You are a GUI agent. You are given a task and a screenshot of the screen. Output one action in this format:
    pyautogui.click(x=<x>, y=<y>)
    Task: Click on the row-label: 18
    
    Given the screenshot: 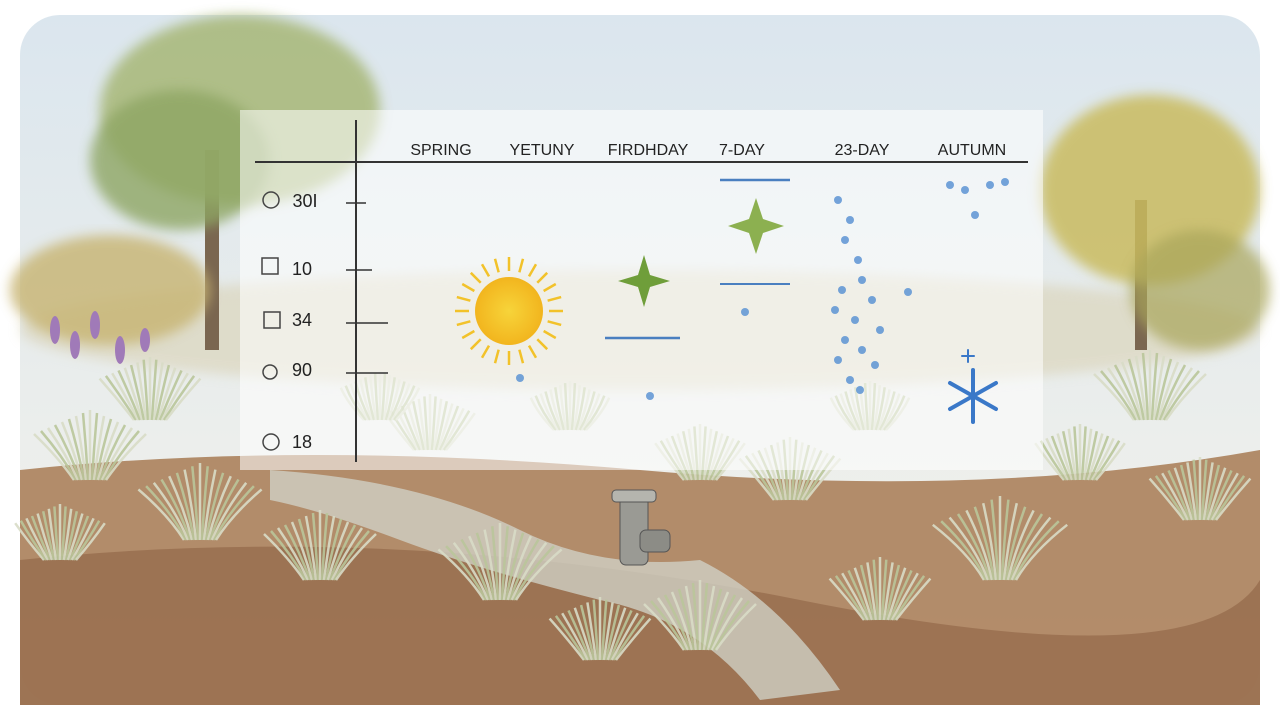 What is the action you would take?
    pyautogui.click(x=302, y=442)
    